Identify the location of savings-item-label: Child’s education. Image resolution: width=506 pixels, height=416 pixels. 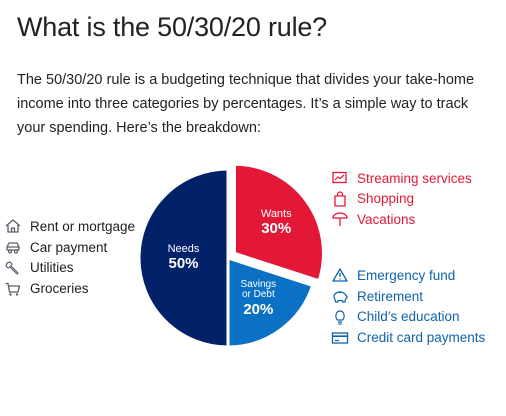
(408, 317).